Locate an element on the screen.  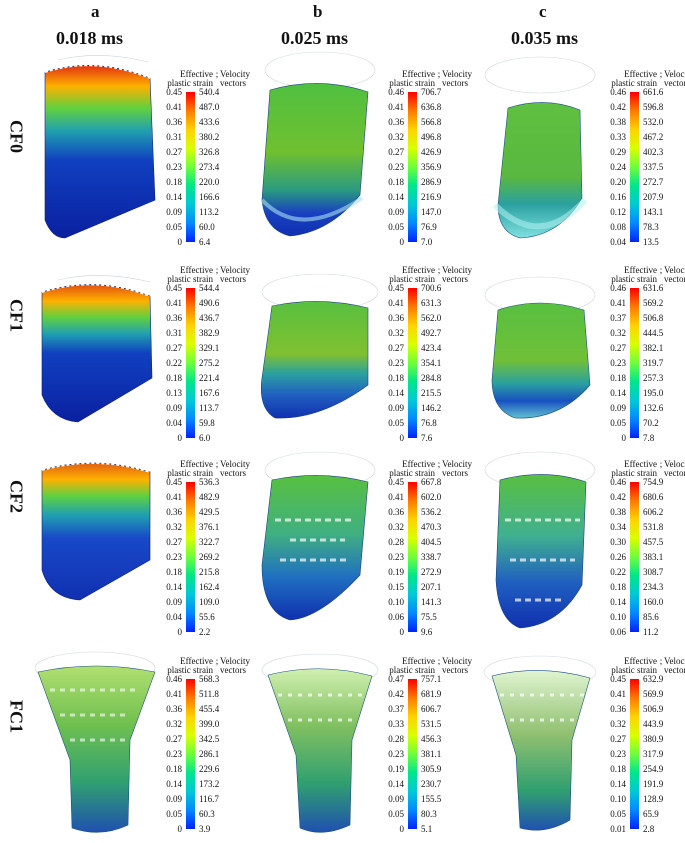
velocity-tick: 531.8 is located at coordinates (653, 527).